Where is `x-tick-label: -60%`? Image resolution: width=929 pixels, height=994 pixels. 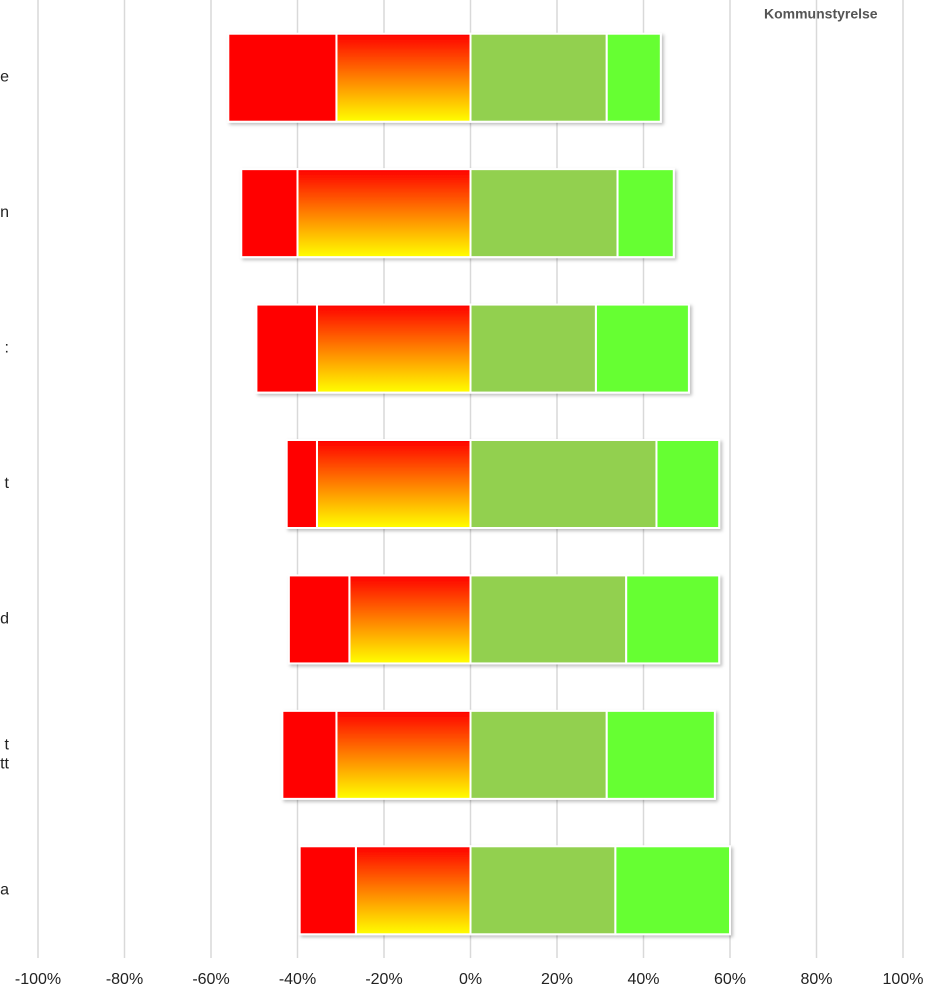 x-tick-label: -60% is located at coordinates (210, 979).